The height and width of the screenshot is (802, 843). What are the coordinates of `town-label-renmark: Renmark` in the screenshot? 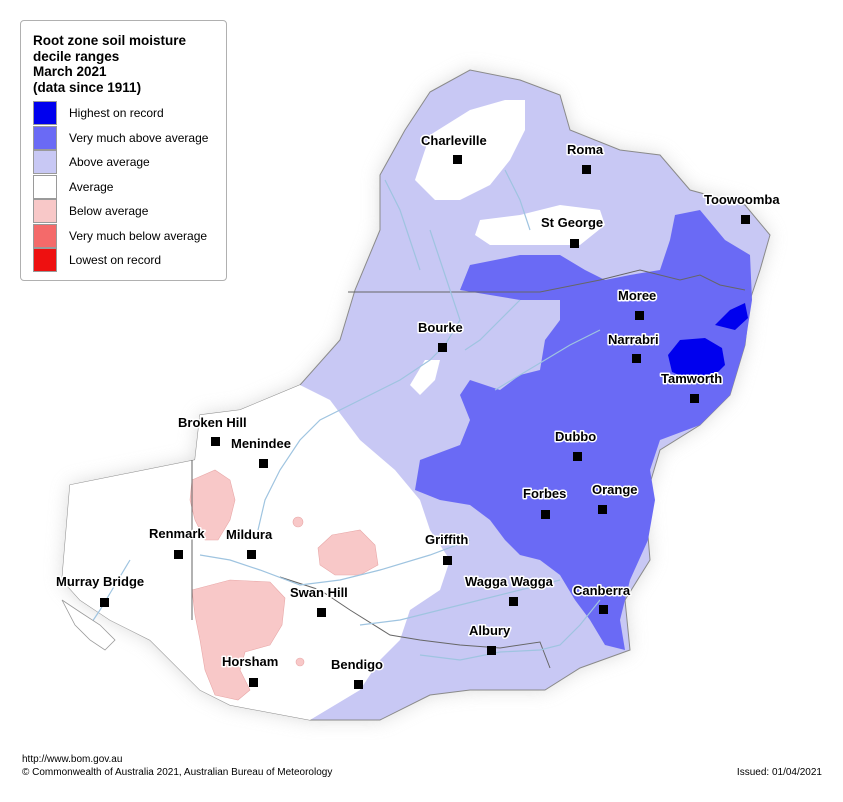 It's located at (177, 533).